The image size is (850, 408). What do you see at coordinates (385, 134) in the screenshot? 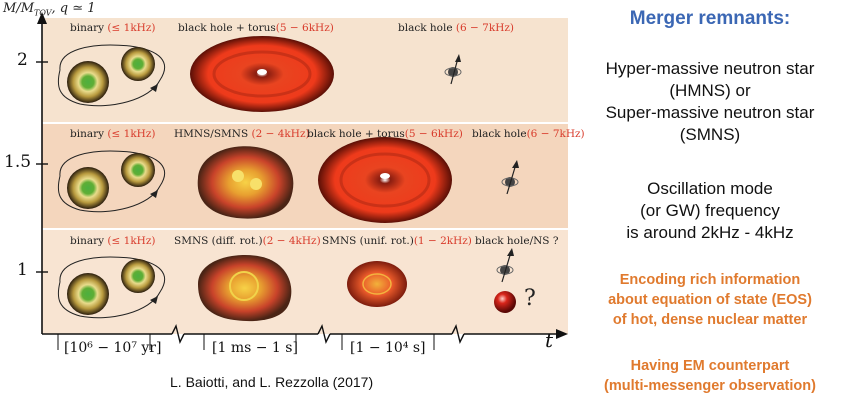
I see `row2-stage2-label: black hole + torus(5 − 6kHz)` at bounding box center [385, 134].